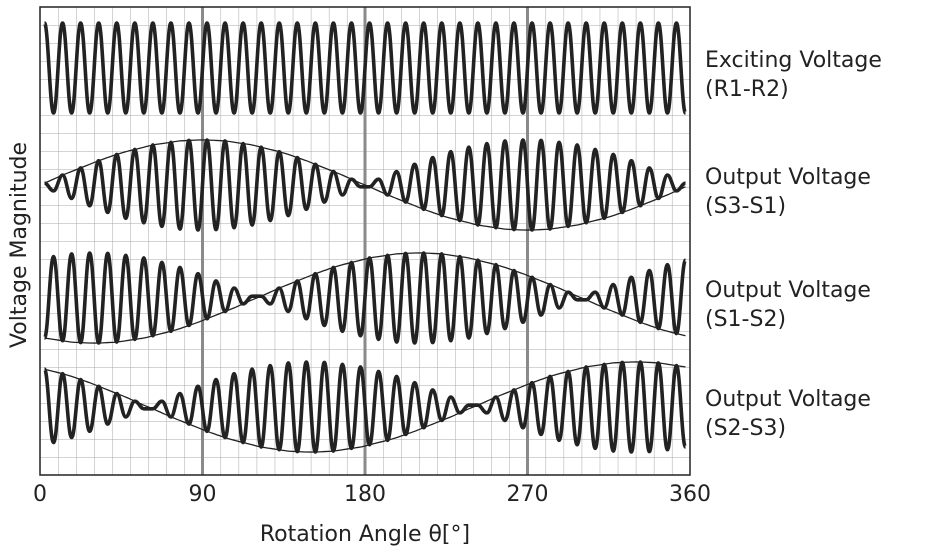 This screenshot has width=927, height=558. What do you see at coordinates (365, 534) in the screenshot?
I see `x-axis-title: Rotation Angle θ[°]` at bounding box center [365, 534].